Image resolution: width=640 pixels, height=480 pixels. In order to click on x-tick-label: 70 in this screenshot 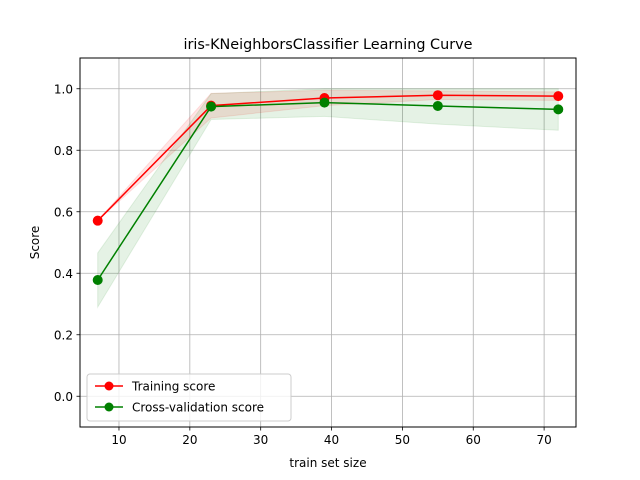, I will do `click(543, 440)`.